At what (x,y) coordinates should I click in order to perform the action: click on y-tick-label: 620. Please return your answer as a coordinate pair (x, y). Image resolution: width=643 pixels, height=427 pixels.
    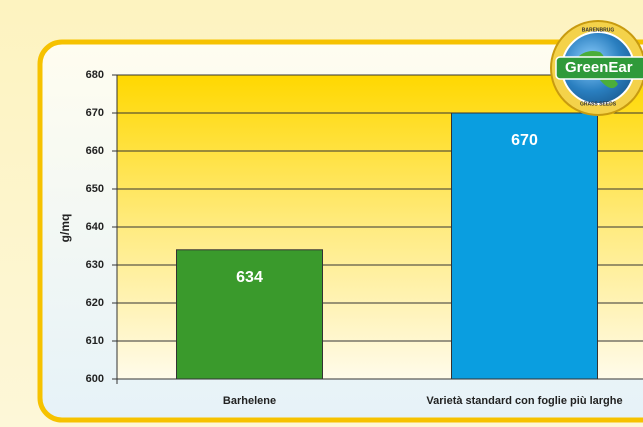
    Looking at the image, I should click on (95, 303).